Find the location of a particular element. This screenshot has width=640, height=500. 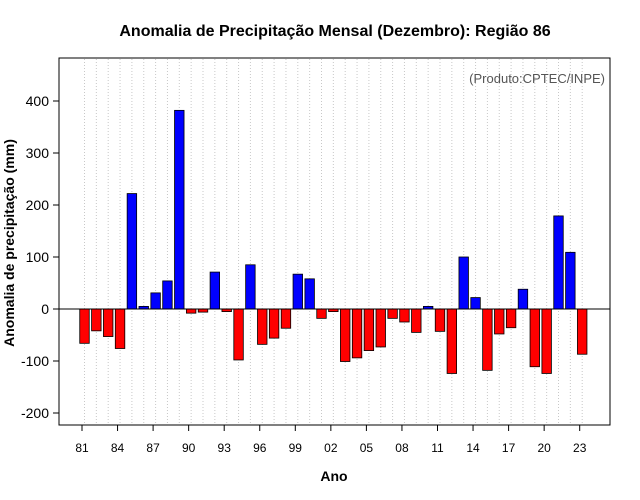

y-tick-label: -100 is located at coordinates (35, 361).